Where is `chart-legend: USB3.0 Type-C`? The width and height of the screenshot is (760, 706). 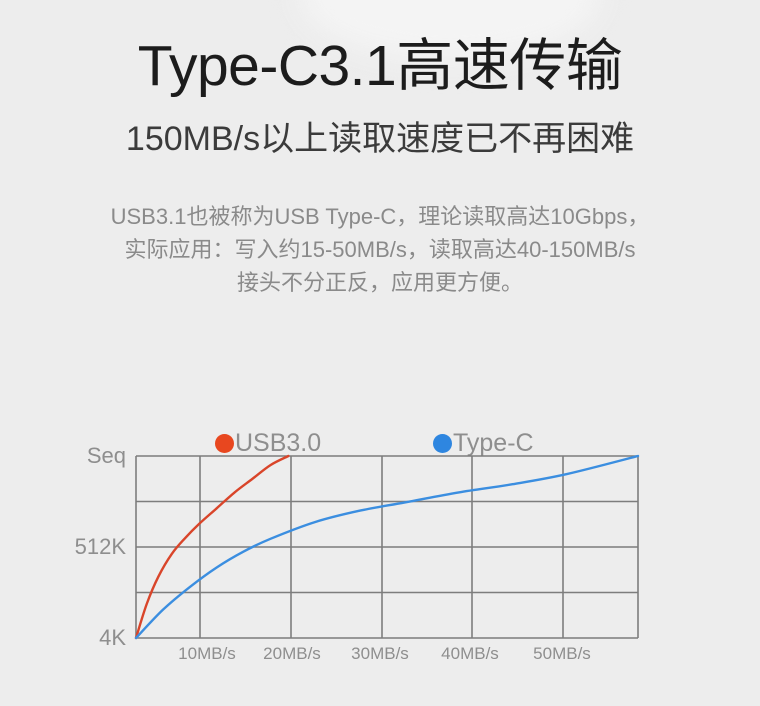
chart-legend: USB3.0 Type-C is located at coordinates (380, 434).